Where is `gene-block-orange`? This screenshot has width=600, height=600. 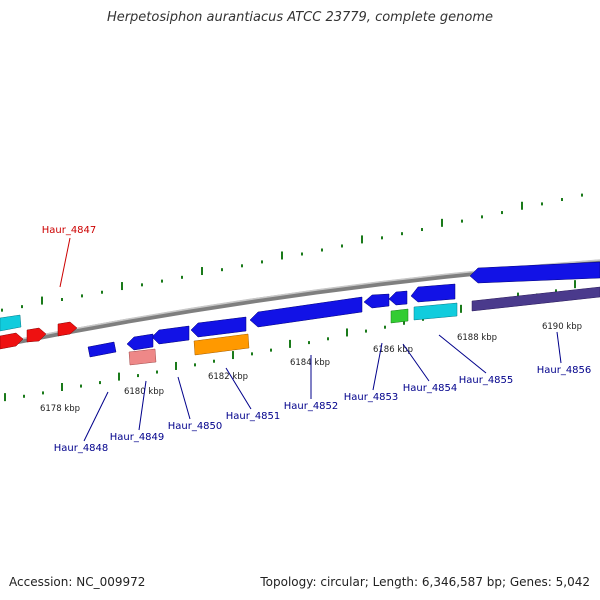
gene-block-orange is located at coordinates (221, 344).